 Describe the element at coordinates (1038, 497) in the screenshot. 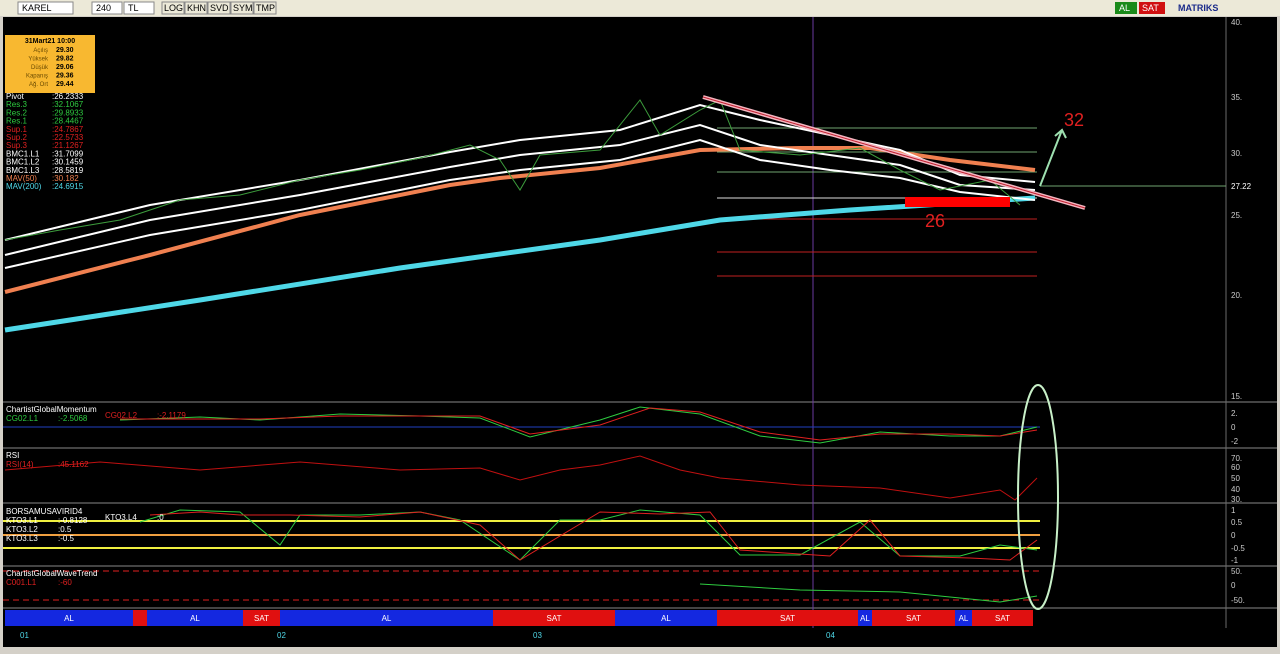

I see `highlight-oval` at that location.